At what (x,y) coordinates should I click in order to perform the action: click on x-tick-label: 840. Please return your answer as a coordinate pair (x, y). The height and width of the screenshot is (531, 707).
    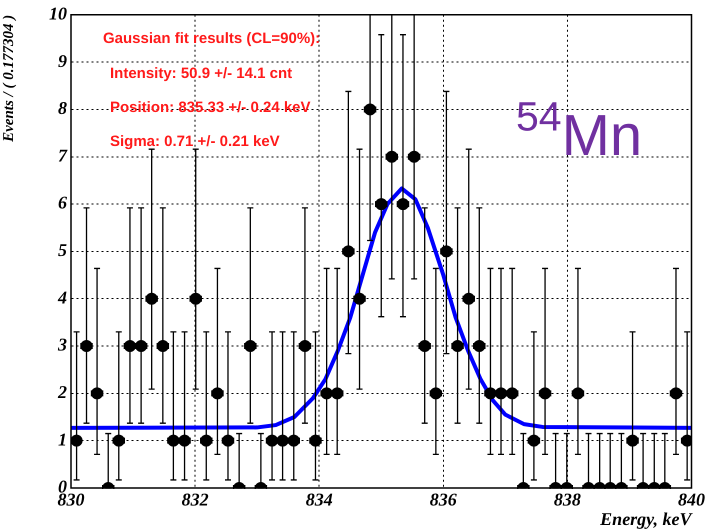
    Looking at the image, I should click on (691, 499).